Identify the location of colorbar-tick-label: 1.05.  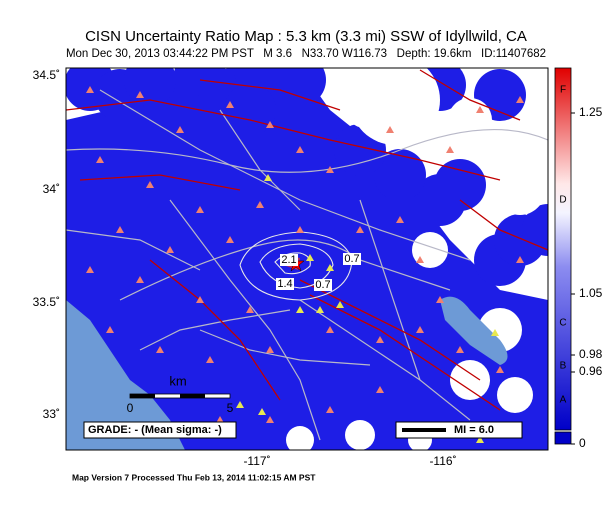
(591, 293).